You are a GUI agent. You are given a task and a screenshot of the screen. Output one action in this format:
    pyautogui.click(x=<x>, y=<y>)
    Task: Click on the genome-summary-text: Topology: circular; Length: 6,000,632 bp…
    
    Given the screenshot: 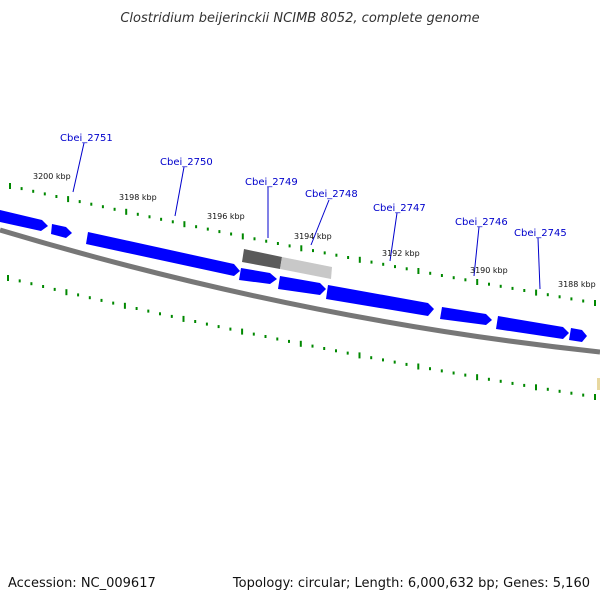 What is the action you would take?
    pyautogui.click(x=411, y=583)
    